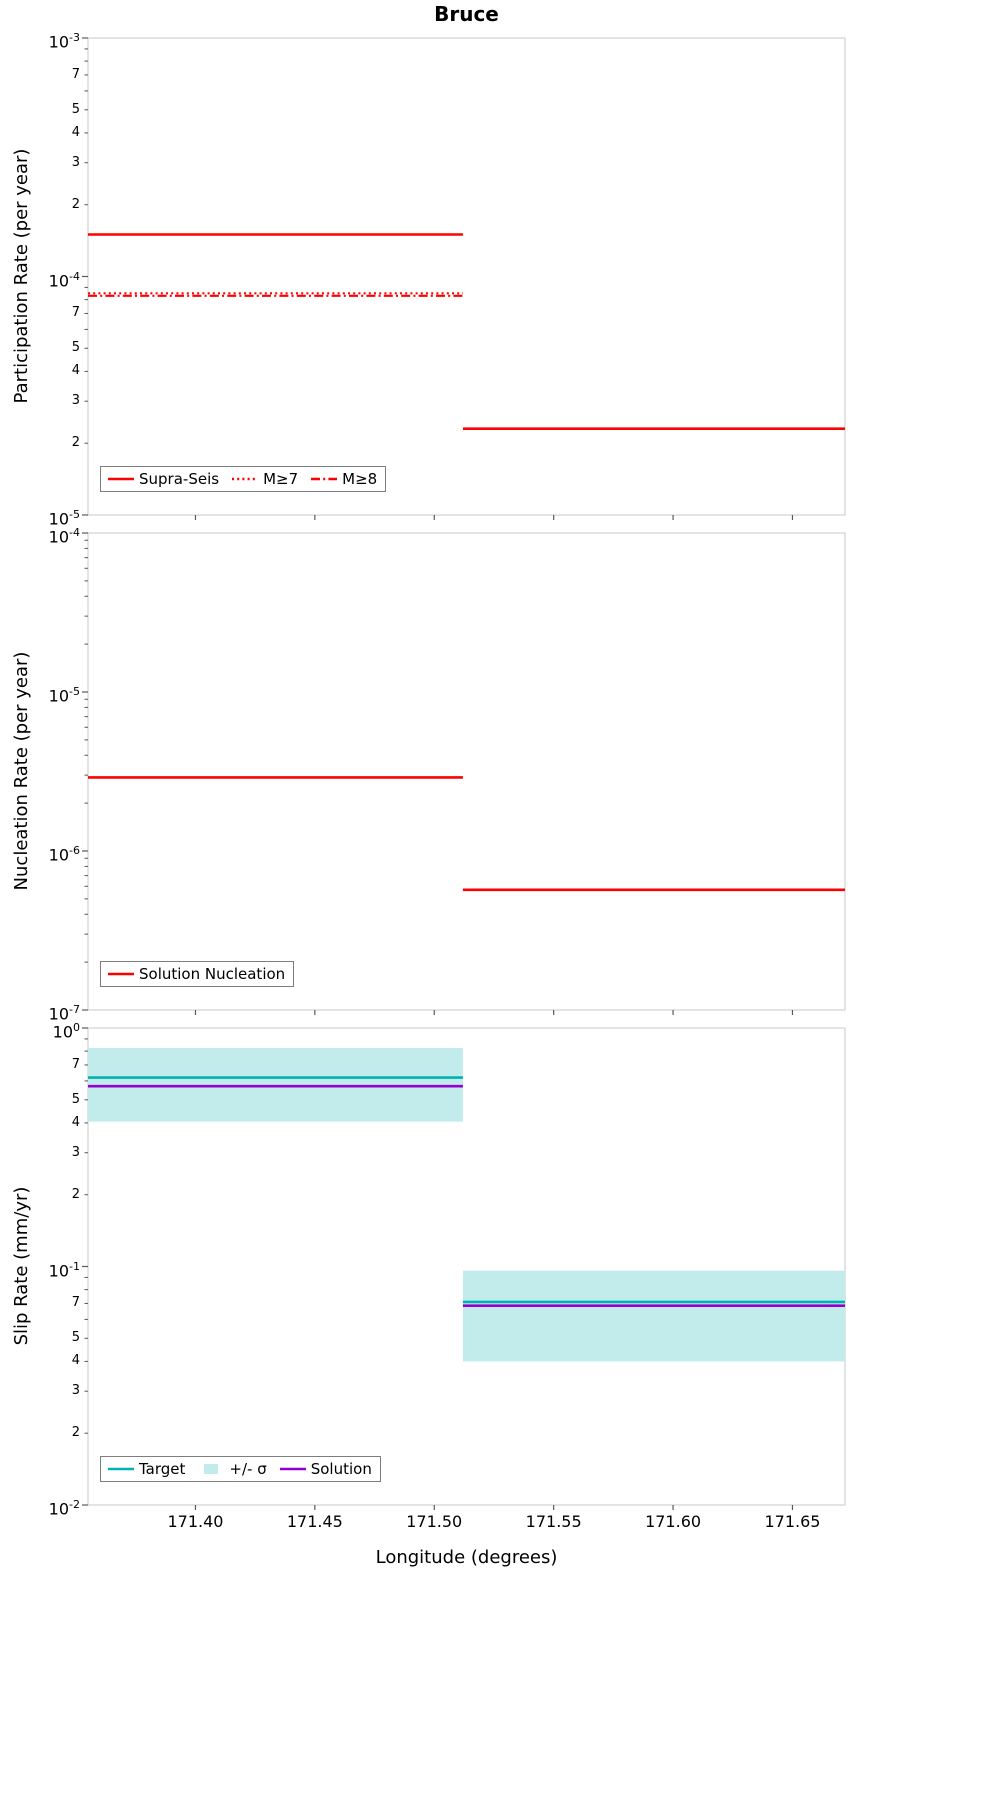  I want to click on legend-nucleation: Solution Nucleation, so click(197, 974).